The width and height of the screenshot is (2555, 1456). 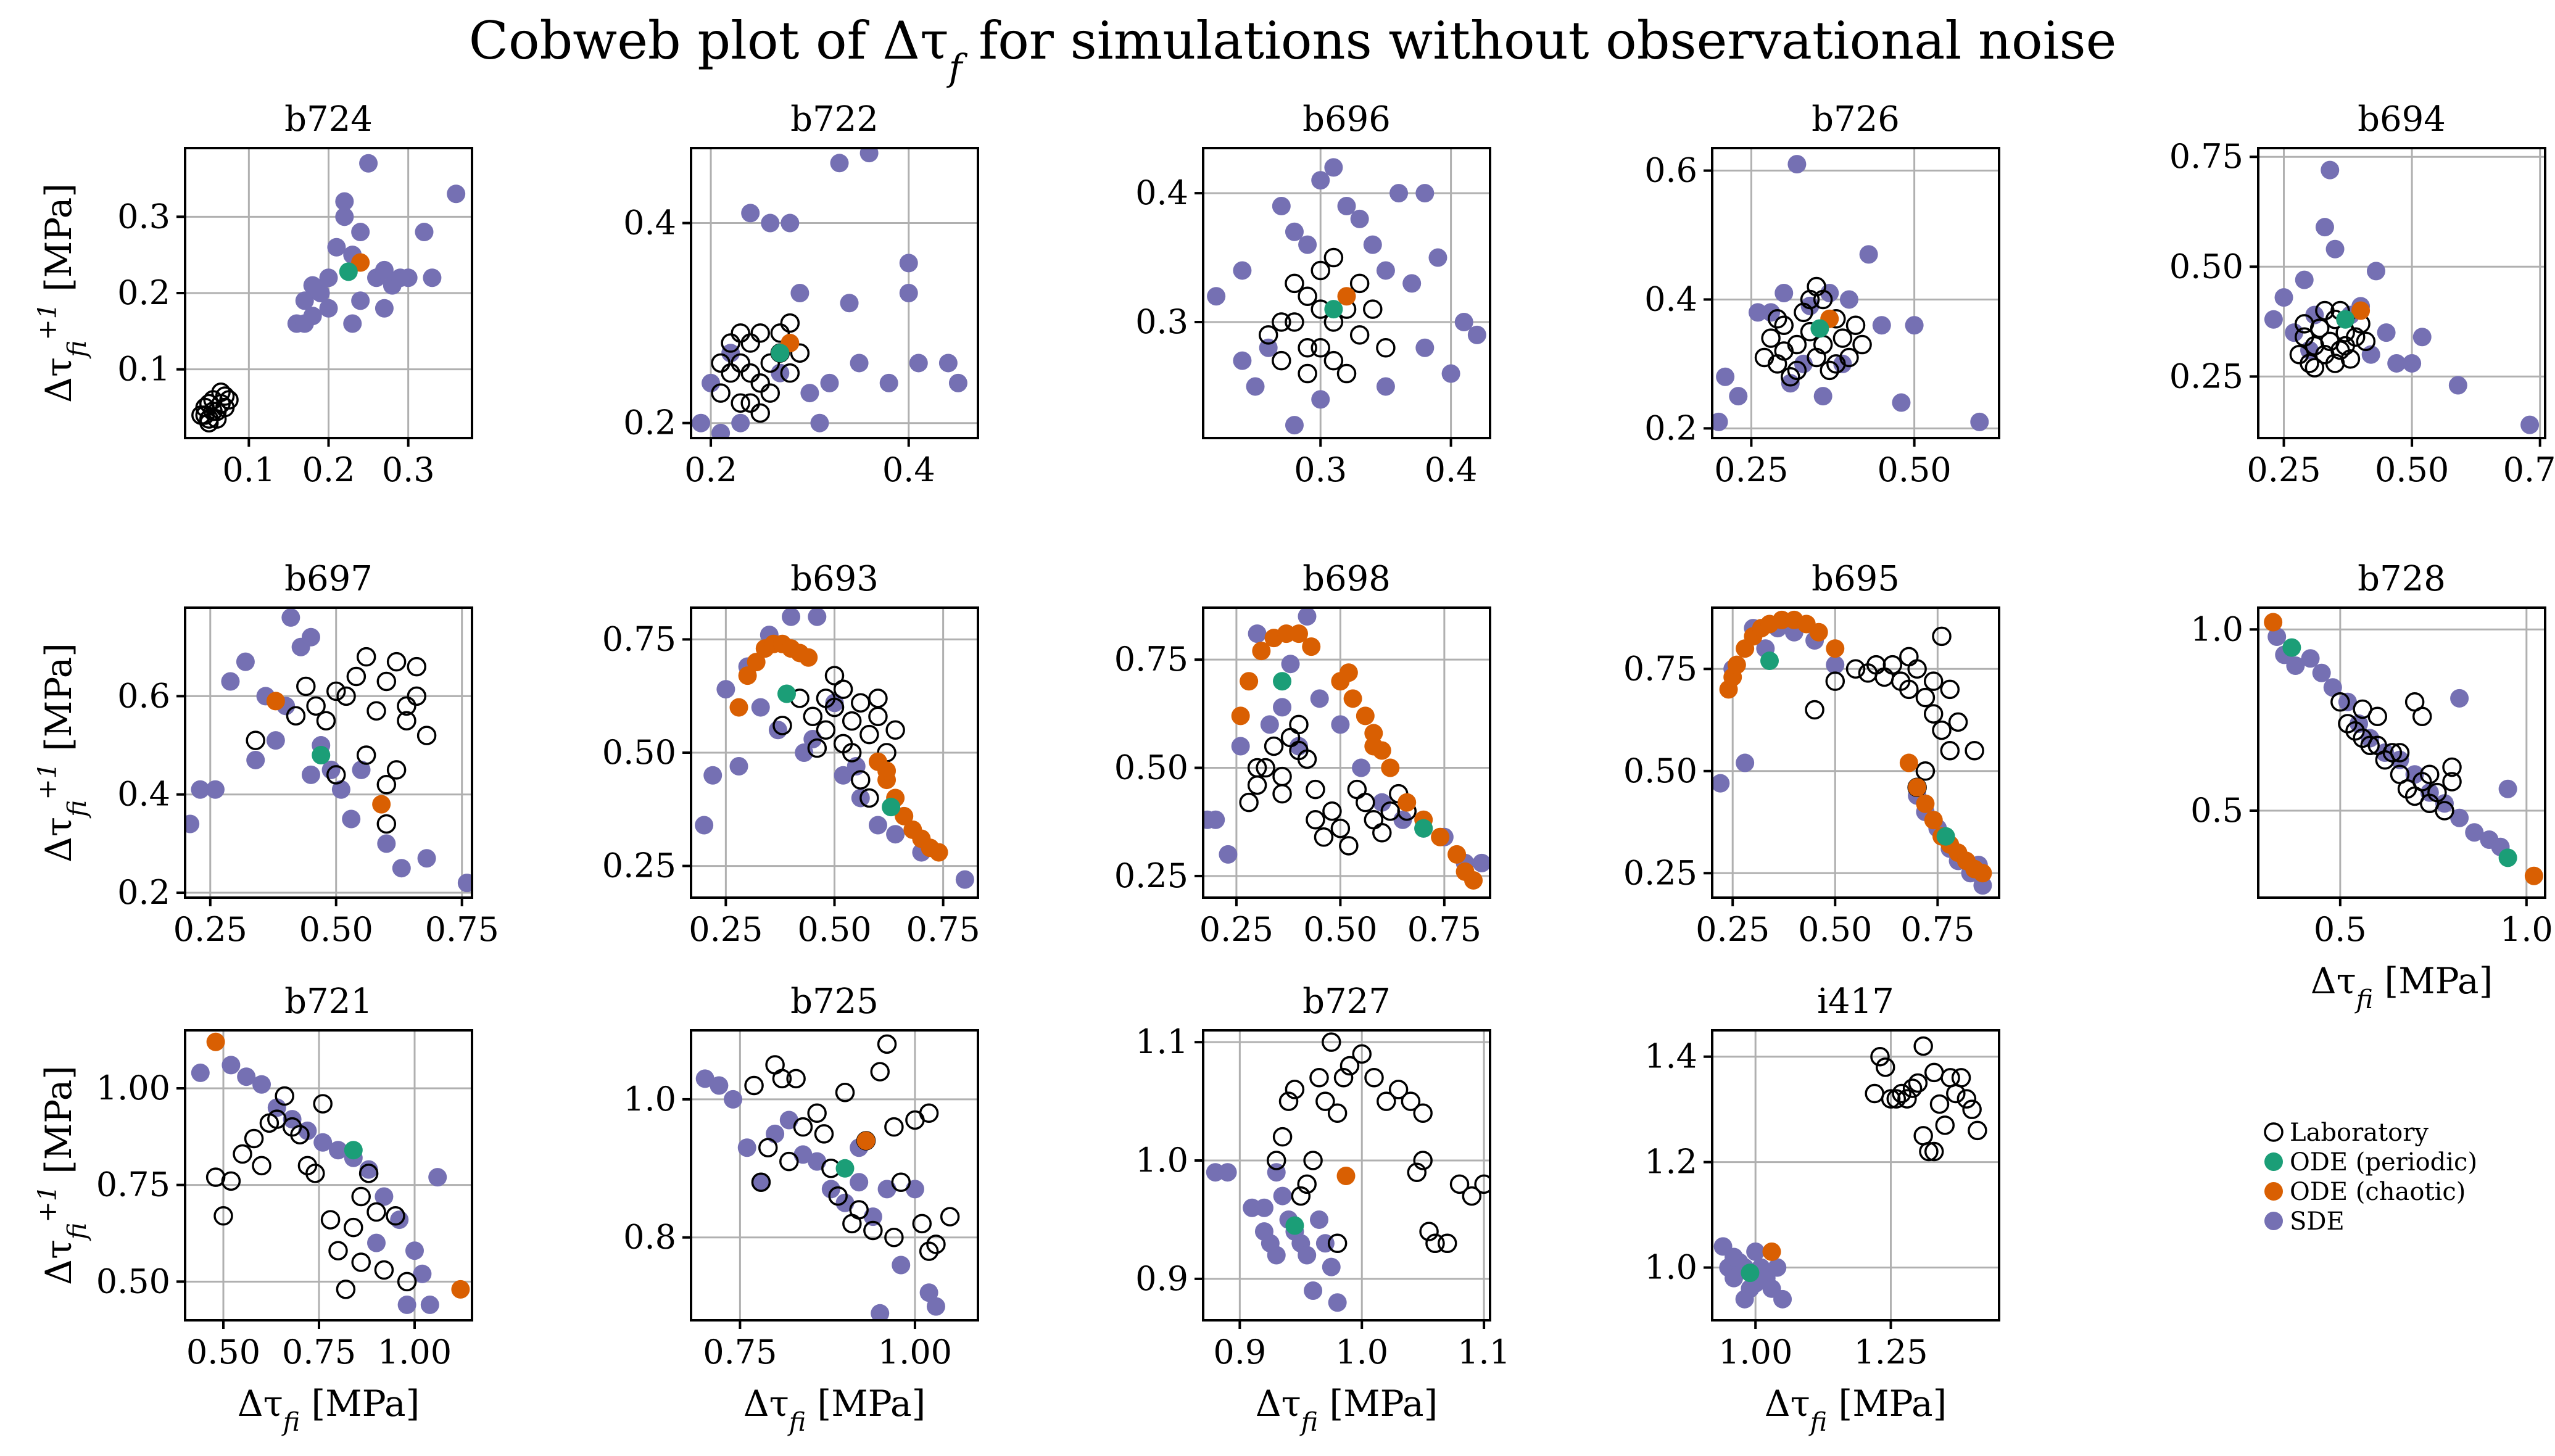 I want to click on y-tick-label: 0.50, so click(x=133, y=1281).